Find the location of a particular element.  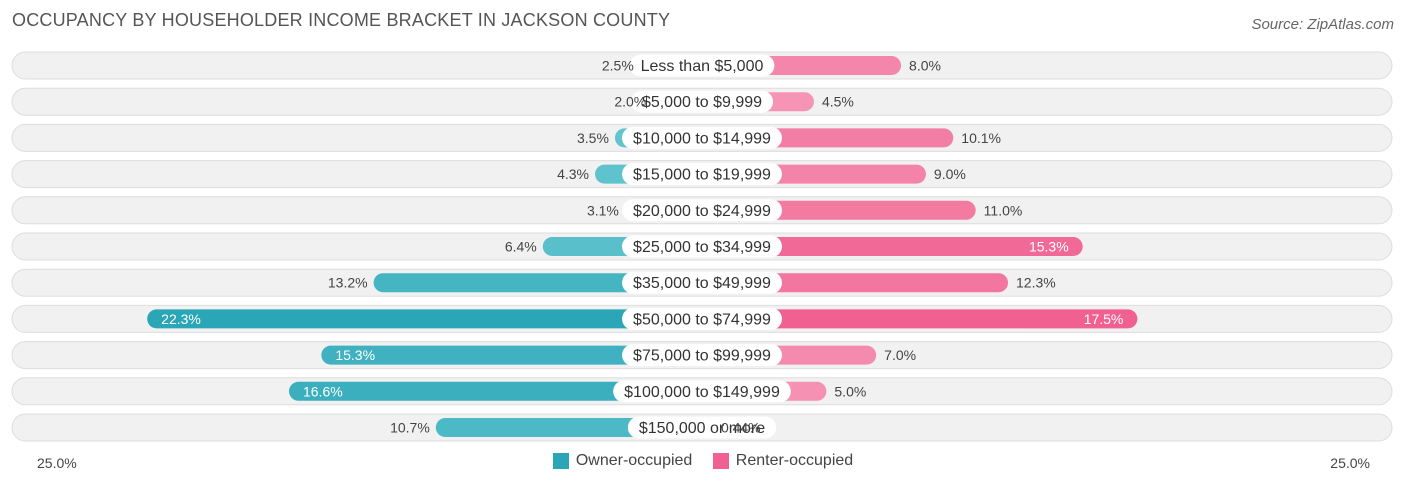

owner-value-label: 4.3% is located at coordinates (573, 174).